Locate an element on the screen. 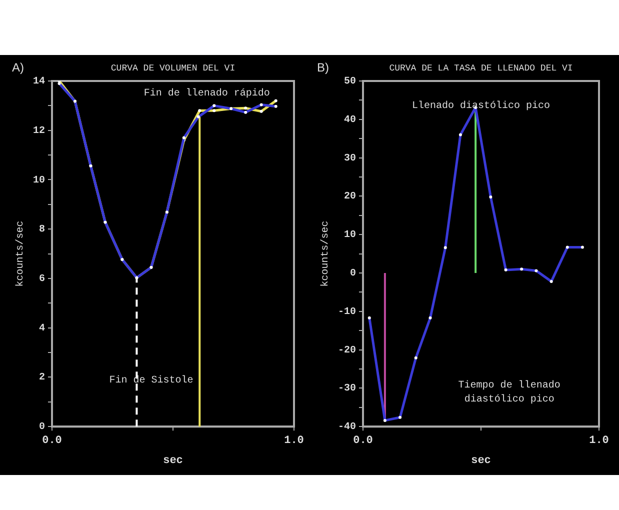  y-tick-label: 8 is located at coordinates (41, 230).